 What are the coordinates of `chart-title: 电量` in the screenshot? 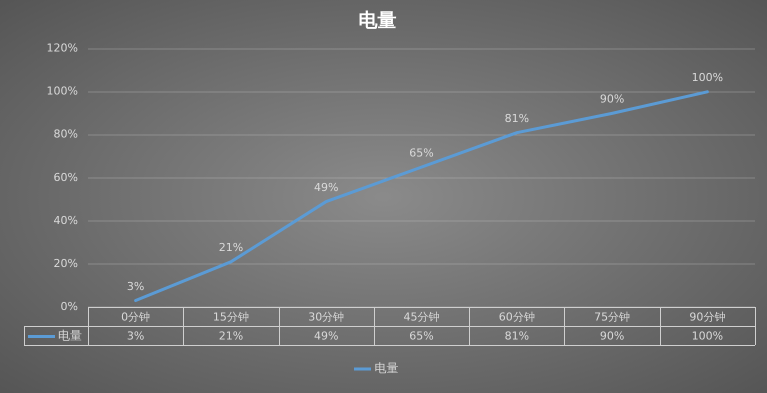 It's located at (377, 20).